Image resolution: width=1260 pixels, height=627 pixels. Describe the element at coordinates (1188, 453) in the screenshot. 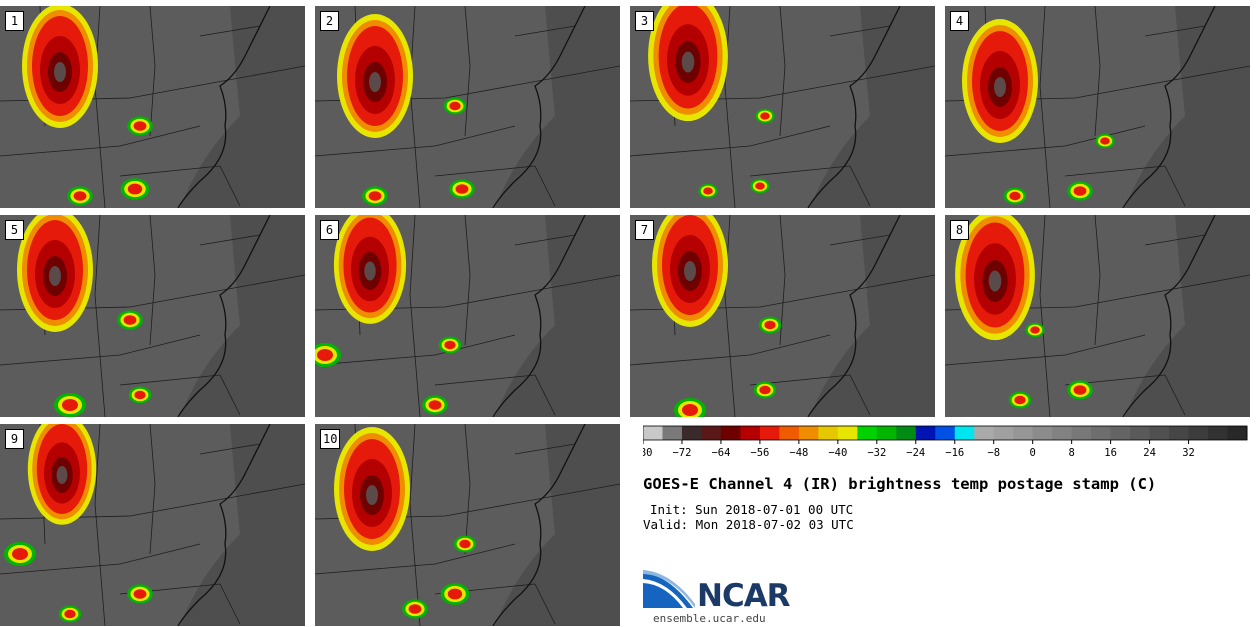

I see `colorbar-tick-label: 32` at that location.